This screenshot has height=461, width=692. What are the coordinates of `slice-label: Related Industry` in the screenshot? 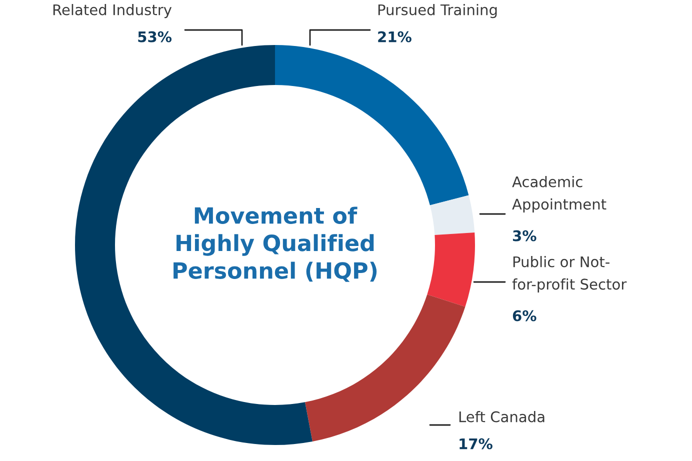 It's located at (112, 11).